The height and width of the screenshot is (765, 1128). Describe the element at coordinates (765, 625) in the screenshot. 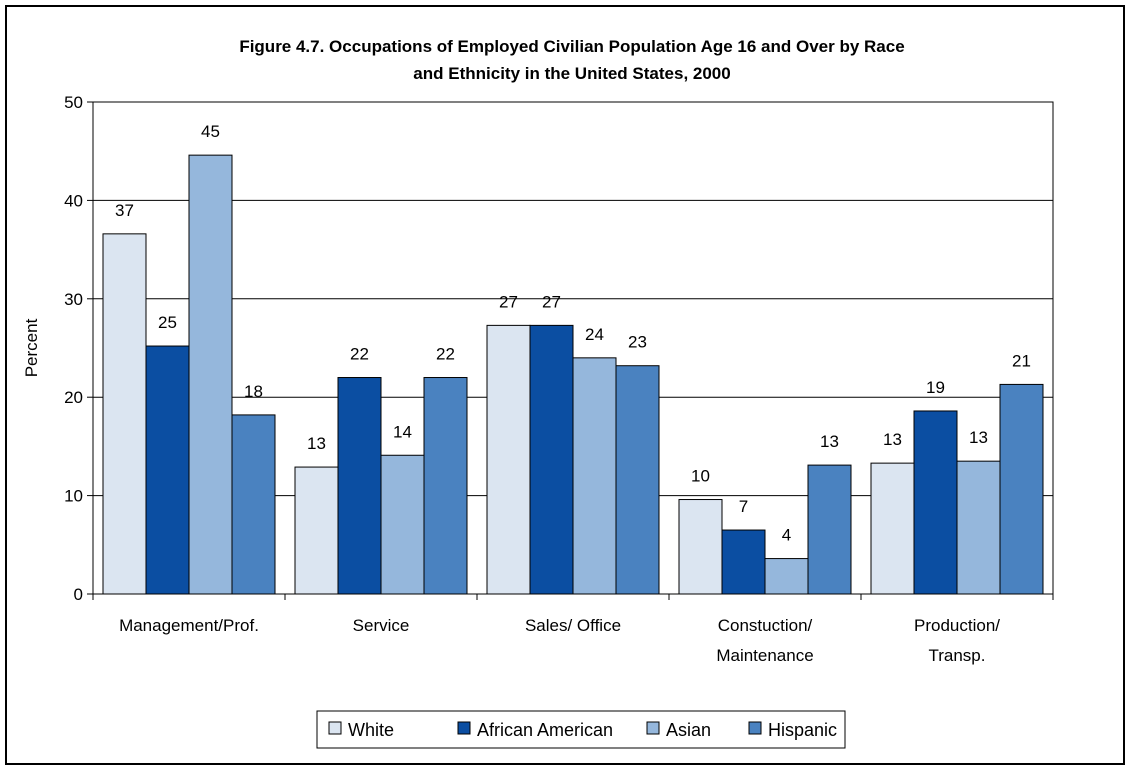

I see `x-category-label: Constuction/` at that location.